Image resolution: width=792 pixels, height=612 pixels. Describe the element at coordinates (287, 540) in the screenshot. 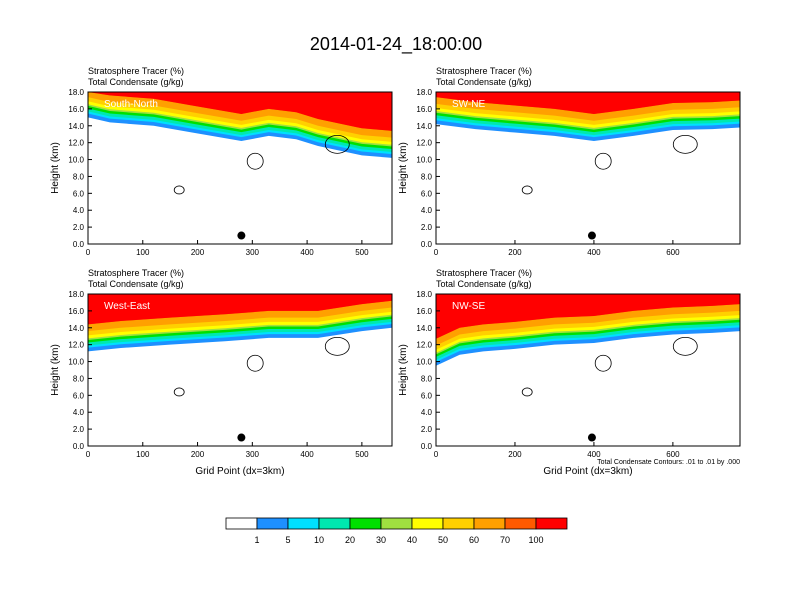

I see `colorbar-label: 5` at that location.